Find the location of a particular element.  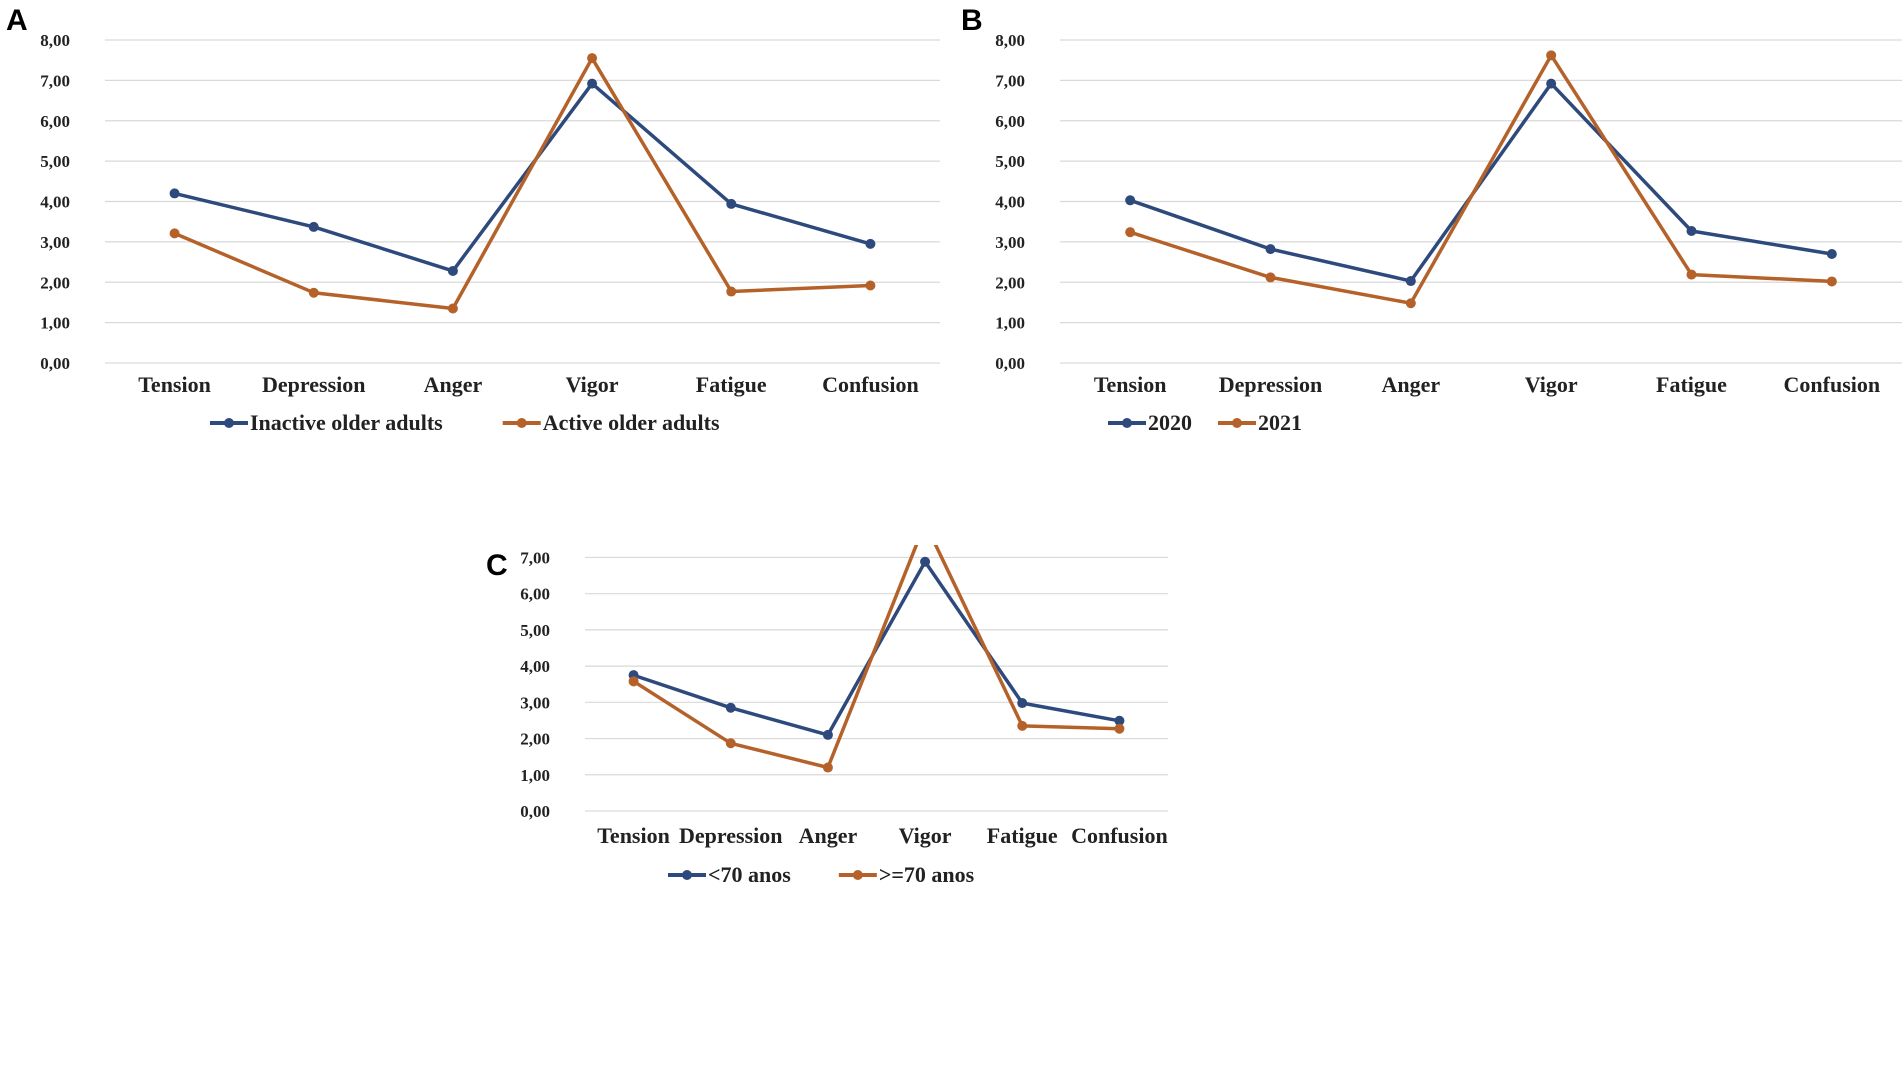

panel-label-c: C is located at coordinates (497, 565).